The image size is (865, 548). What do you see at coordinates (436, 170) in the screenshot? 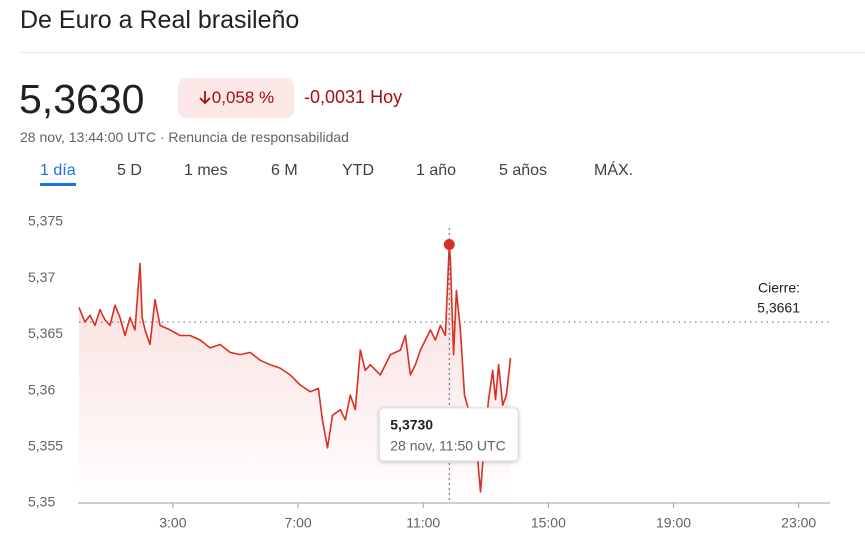
I see `tab: 1 año` at bounding box center [436, 170].